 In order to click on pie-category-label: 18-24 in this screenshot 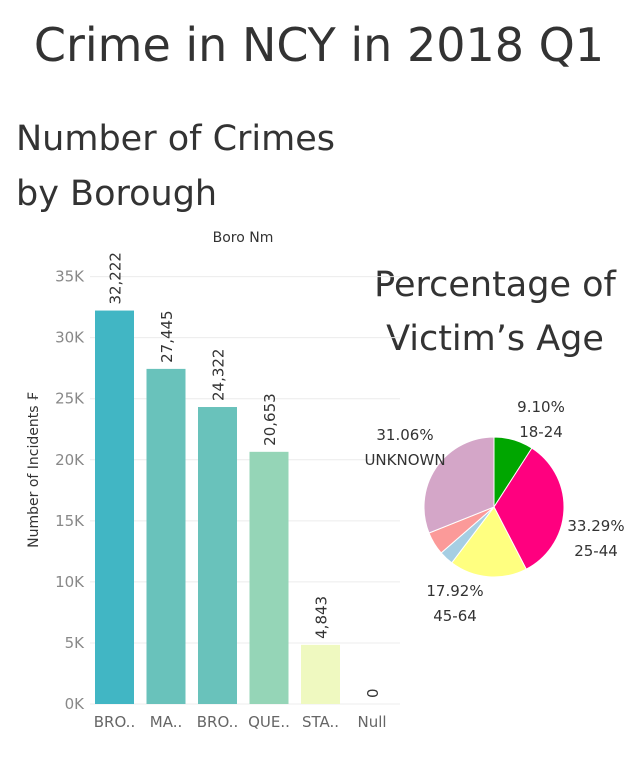, I will do `click(541, 432)`.